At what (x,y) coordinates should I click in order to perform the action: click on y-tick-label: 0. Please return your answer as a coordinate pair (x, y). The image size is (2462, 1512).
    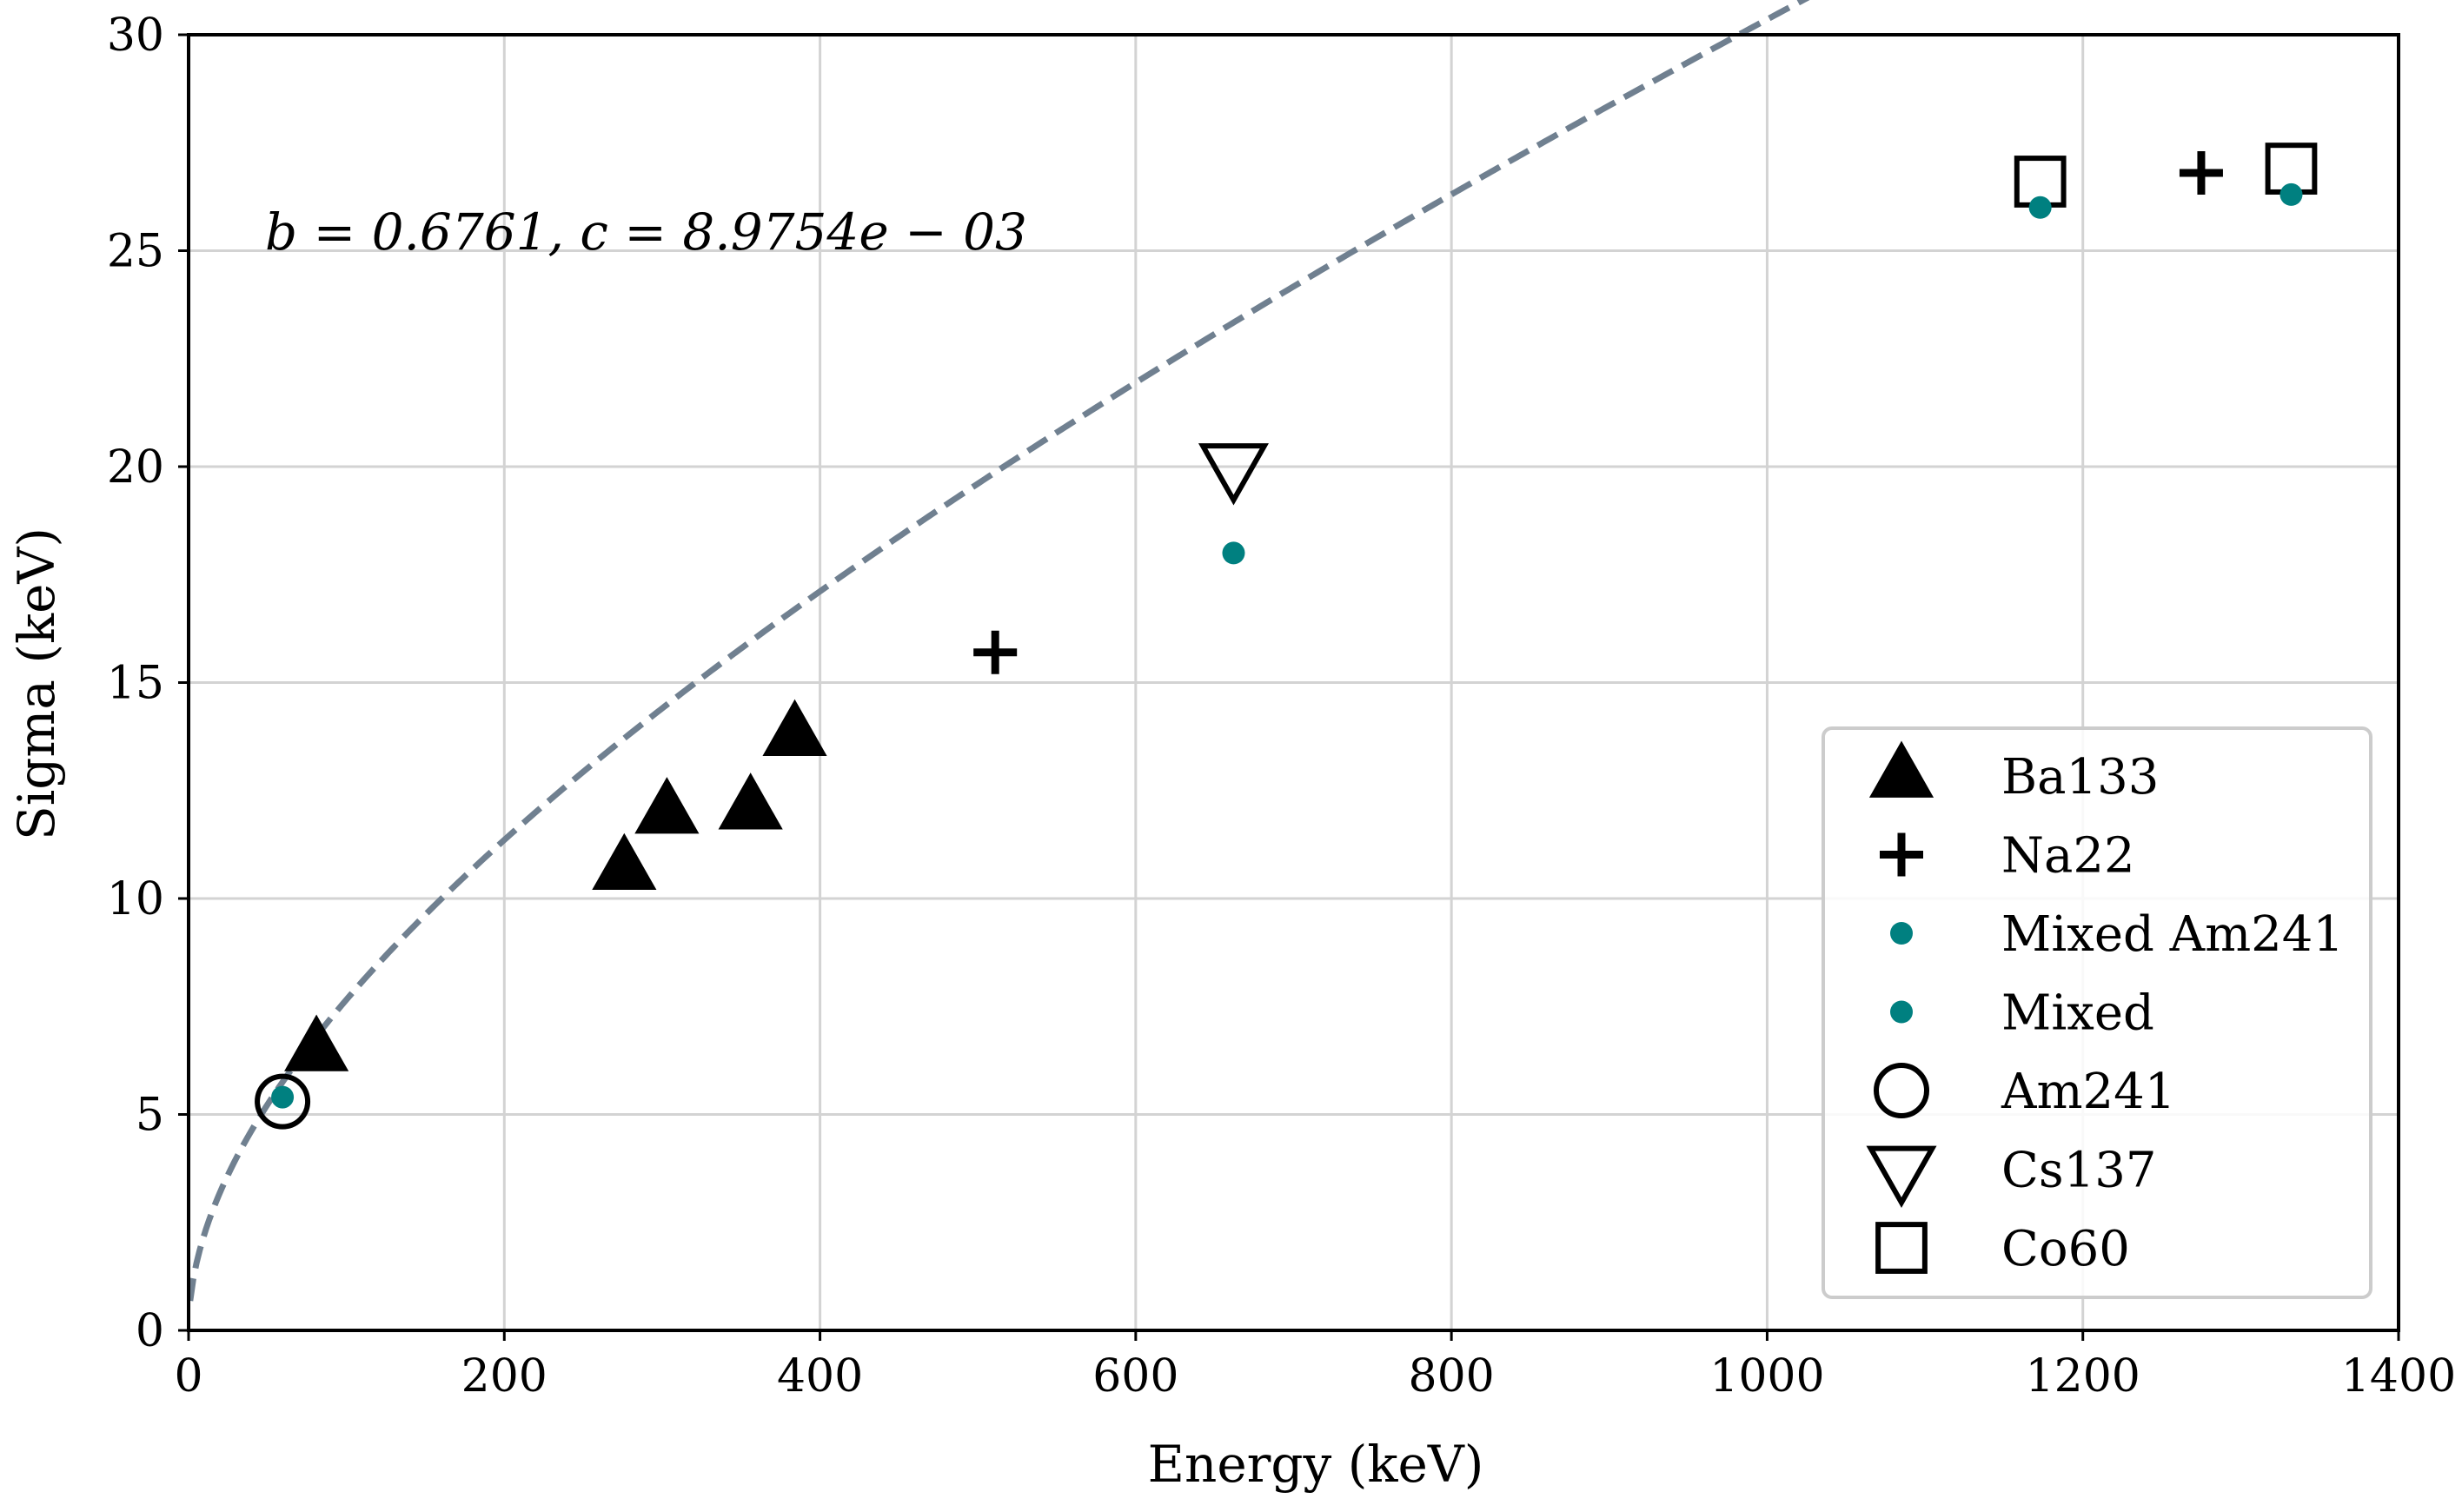
    Looking at the image, I should click on (150, 1331).